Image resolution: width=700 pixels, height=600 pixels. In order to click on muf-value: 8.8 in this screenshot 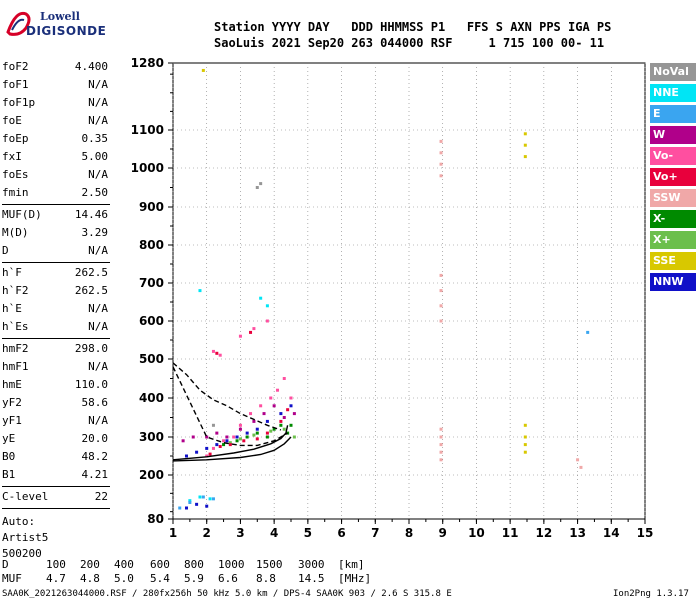, I will do `click(266, 578)`.